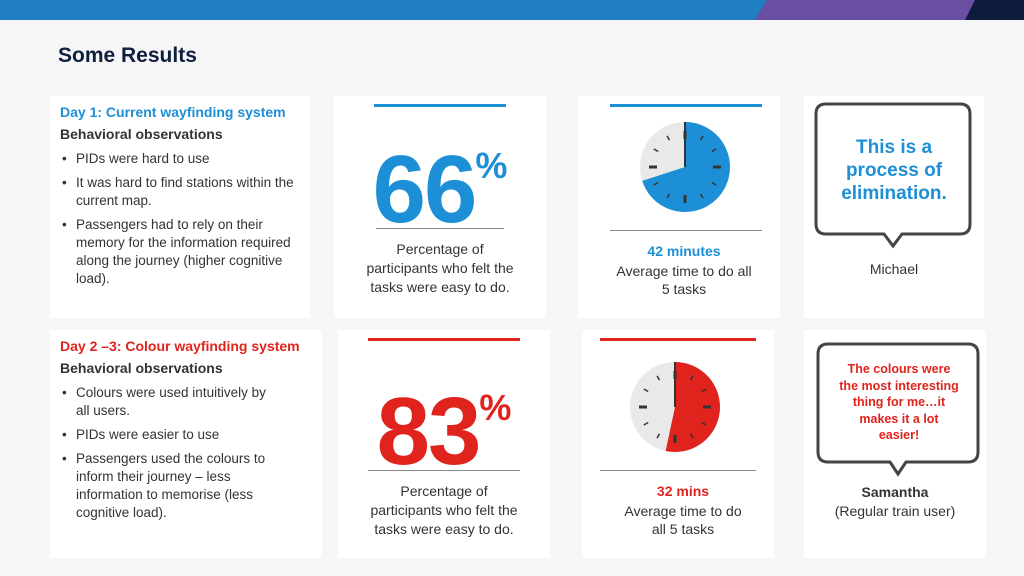  Describe the element at coordinates (491, 165) in the screenshot. I see `day1-percent-symbol: %` at that location.